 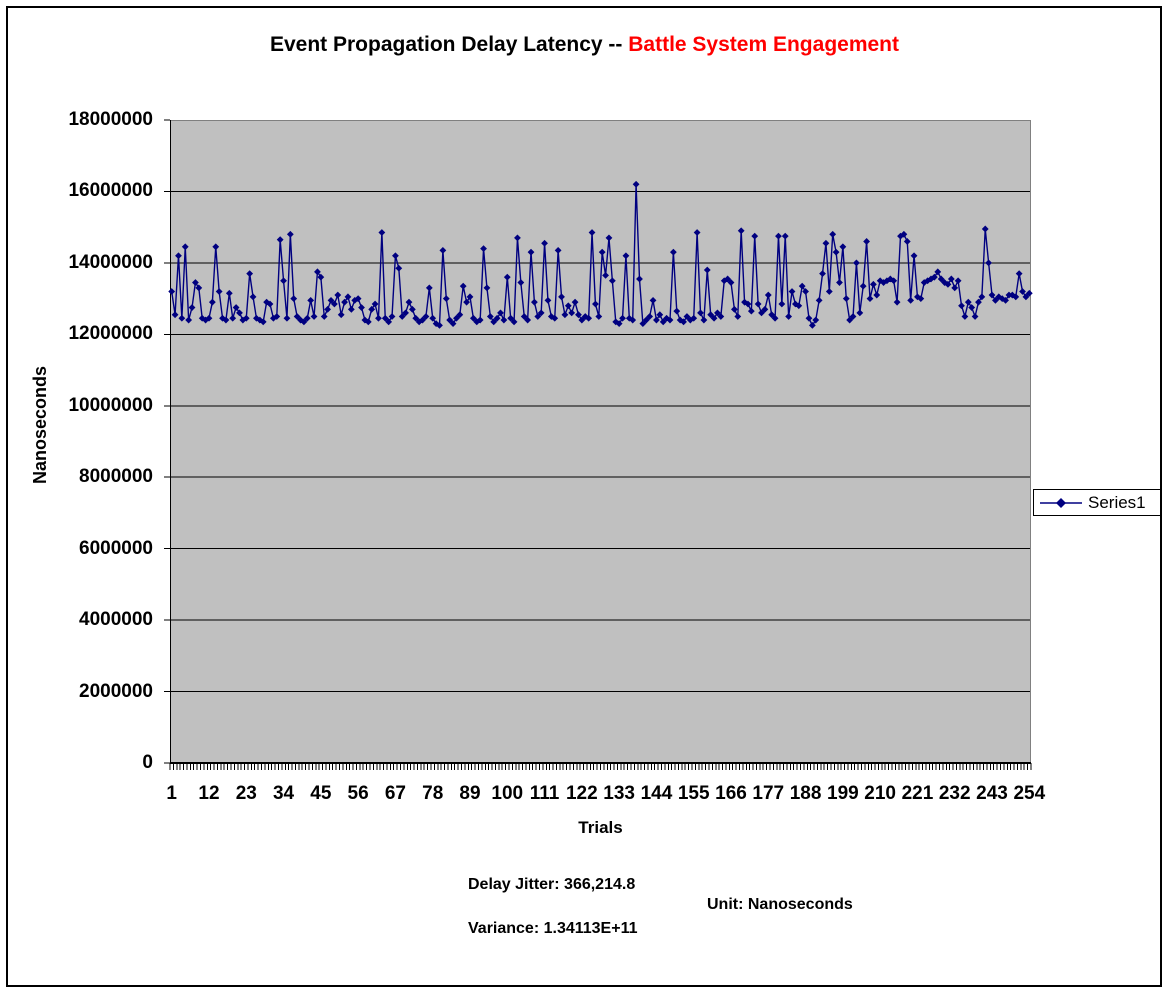 What do you see at coordinates (693, 793) in the screenshot?
I see `x-tick-label: 155` at bounding box center [693, 793].